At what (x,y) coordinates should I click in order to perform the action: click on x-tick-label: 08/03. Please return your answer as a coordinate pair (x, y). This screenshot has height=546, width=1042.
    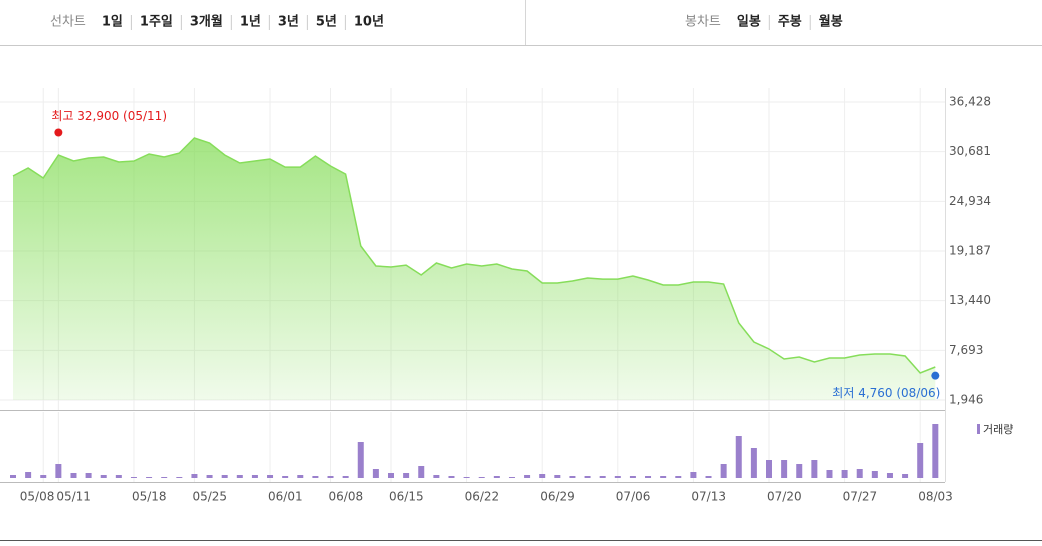
    Looking at the image, I should click on (935, 497).